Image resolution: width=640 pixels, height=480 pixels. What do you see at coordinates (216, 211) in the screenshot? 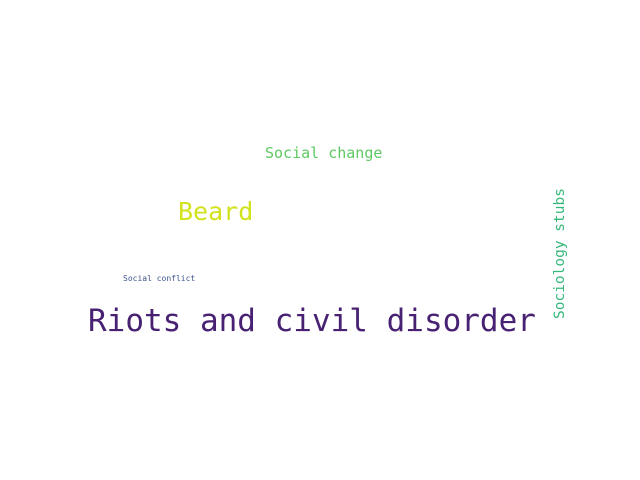
I see `word-beard: Beard` at bounding box center [216, 211].